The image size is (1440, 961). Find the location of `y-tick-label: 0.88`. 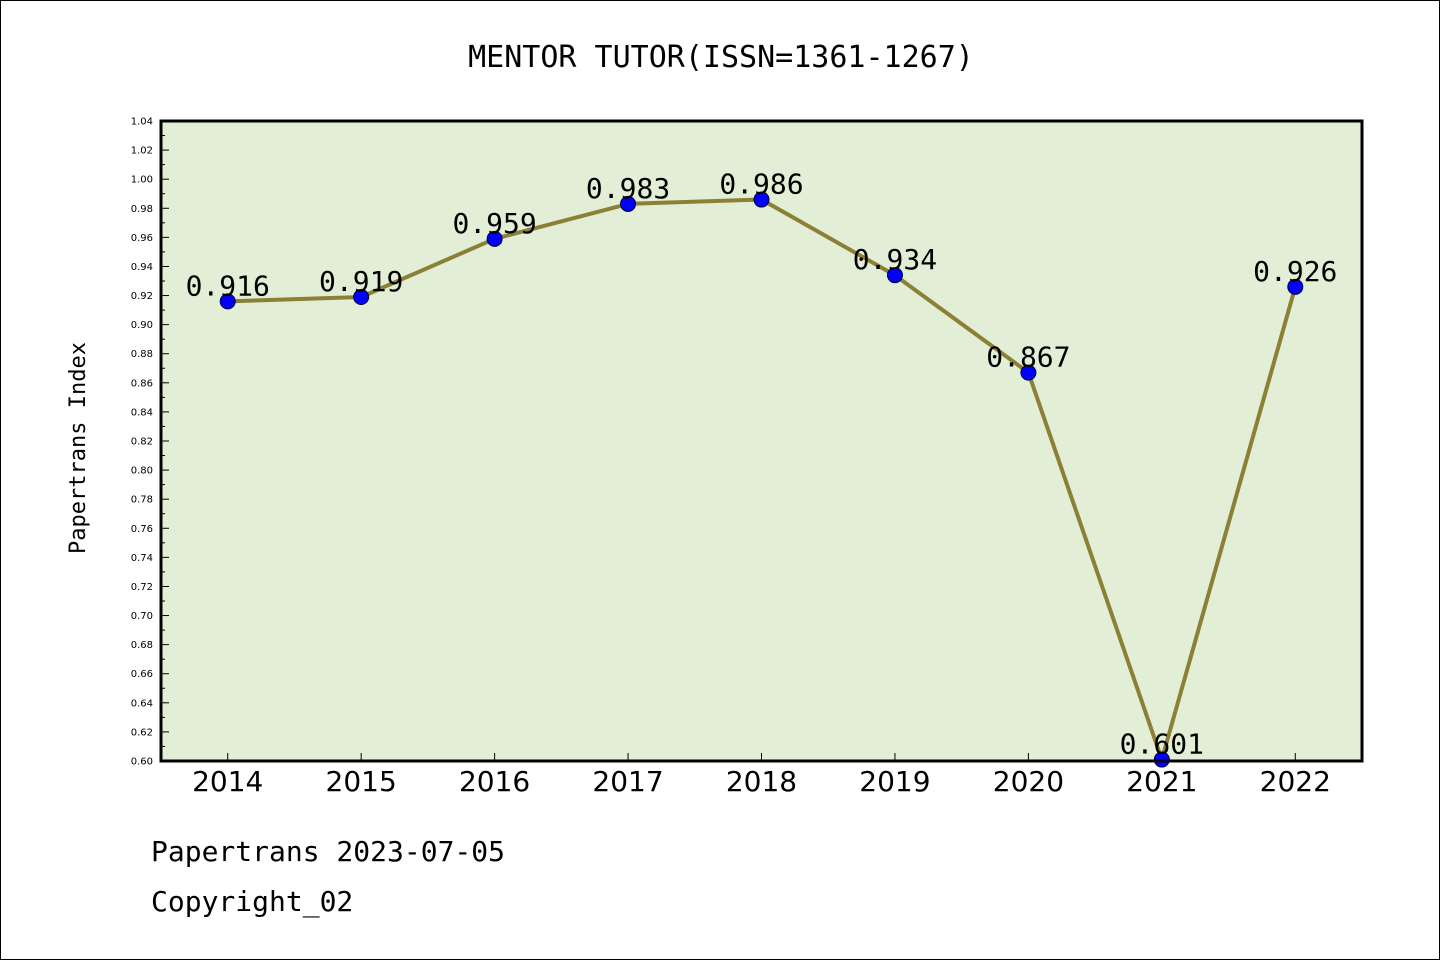

y-tick-label: 0.88 is located at coordinates (142, 354).